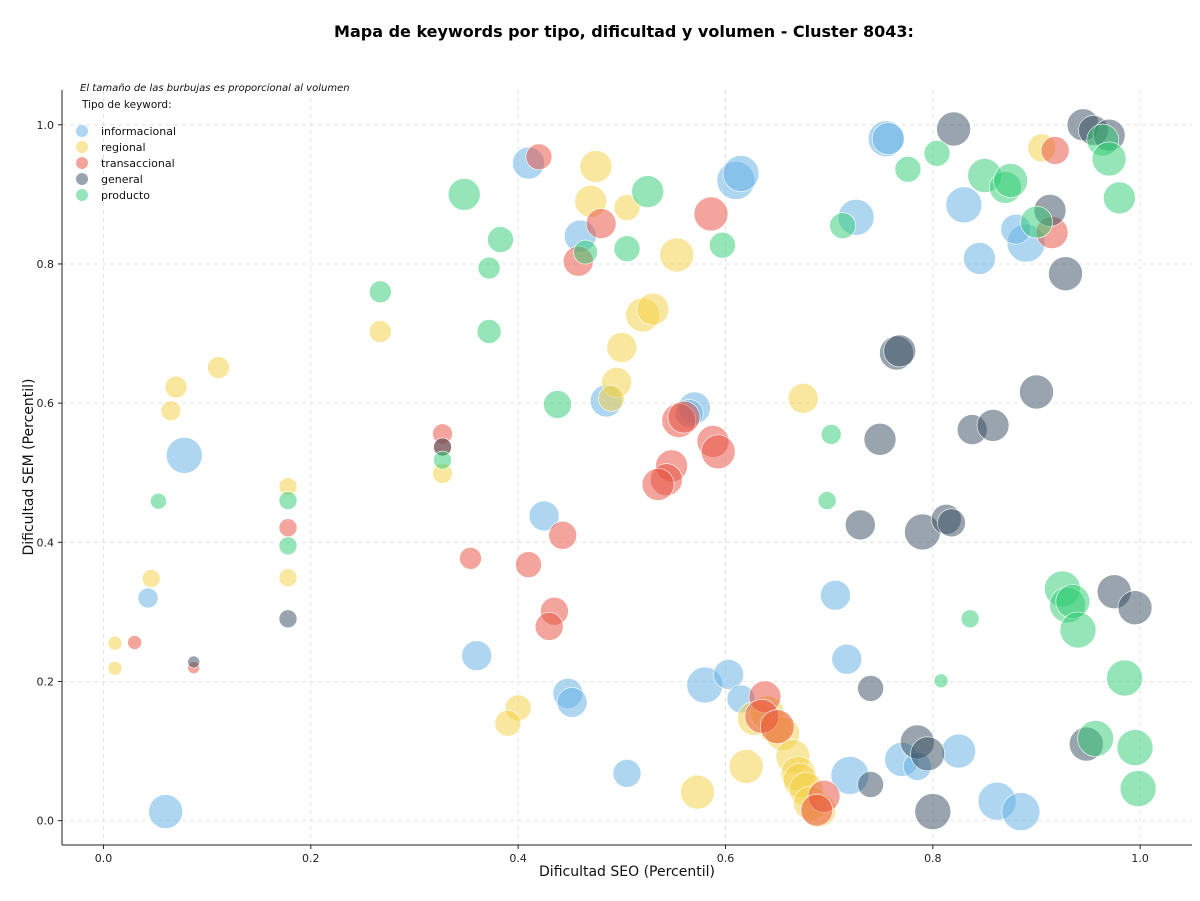 The image size is (1200, 901). Describe the element at coordinates (518, 858) in the screenshot. I see `x-tick-label: 0.4` at that location.